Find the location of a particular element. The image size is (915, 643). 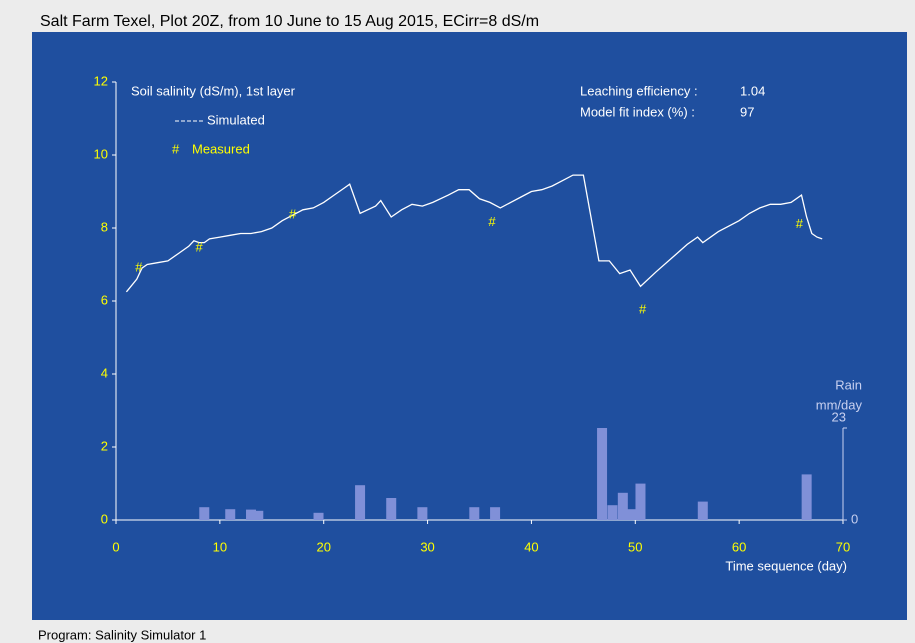

y-tick-label: 12 is located at coordinates (101, 80).